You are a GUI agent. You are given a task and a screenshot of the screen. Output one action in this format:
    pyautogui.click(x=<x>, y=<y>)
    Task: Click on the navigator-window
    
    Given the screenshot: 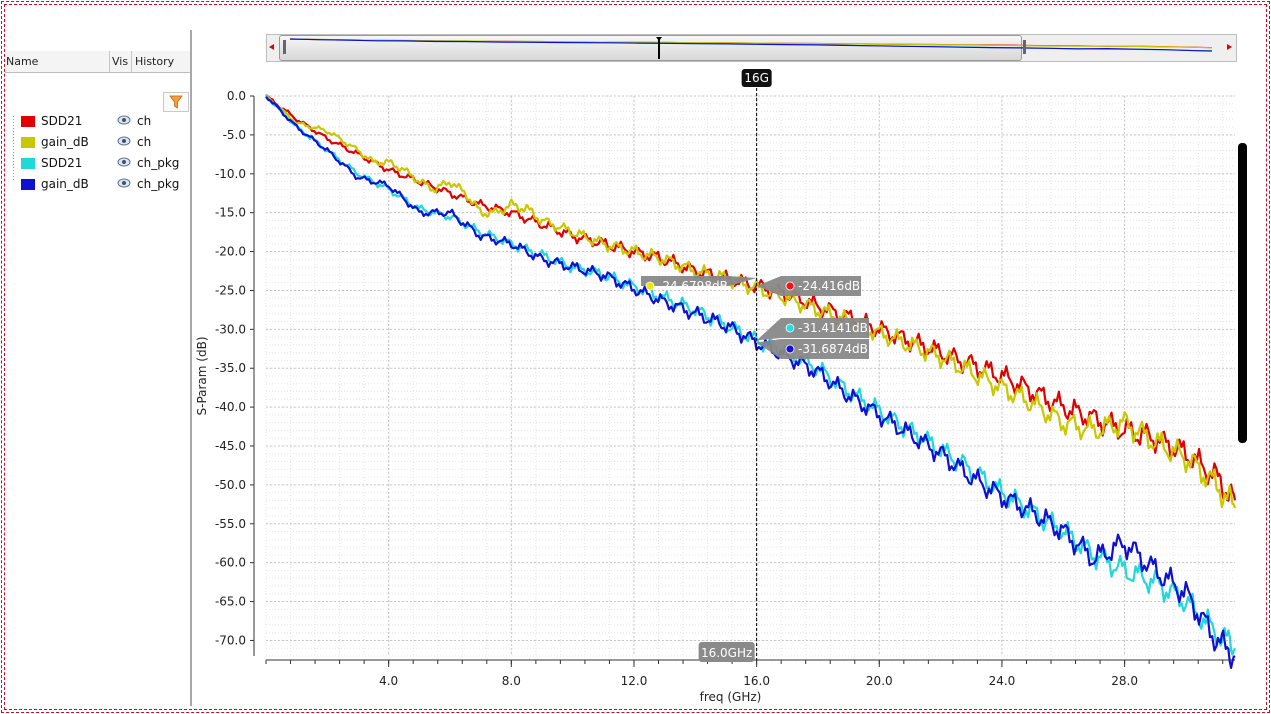 What is the action you would take?
    pyautogui.click(x=650, y=48)
    